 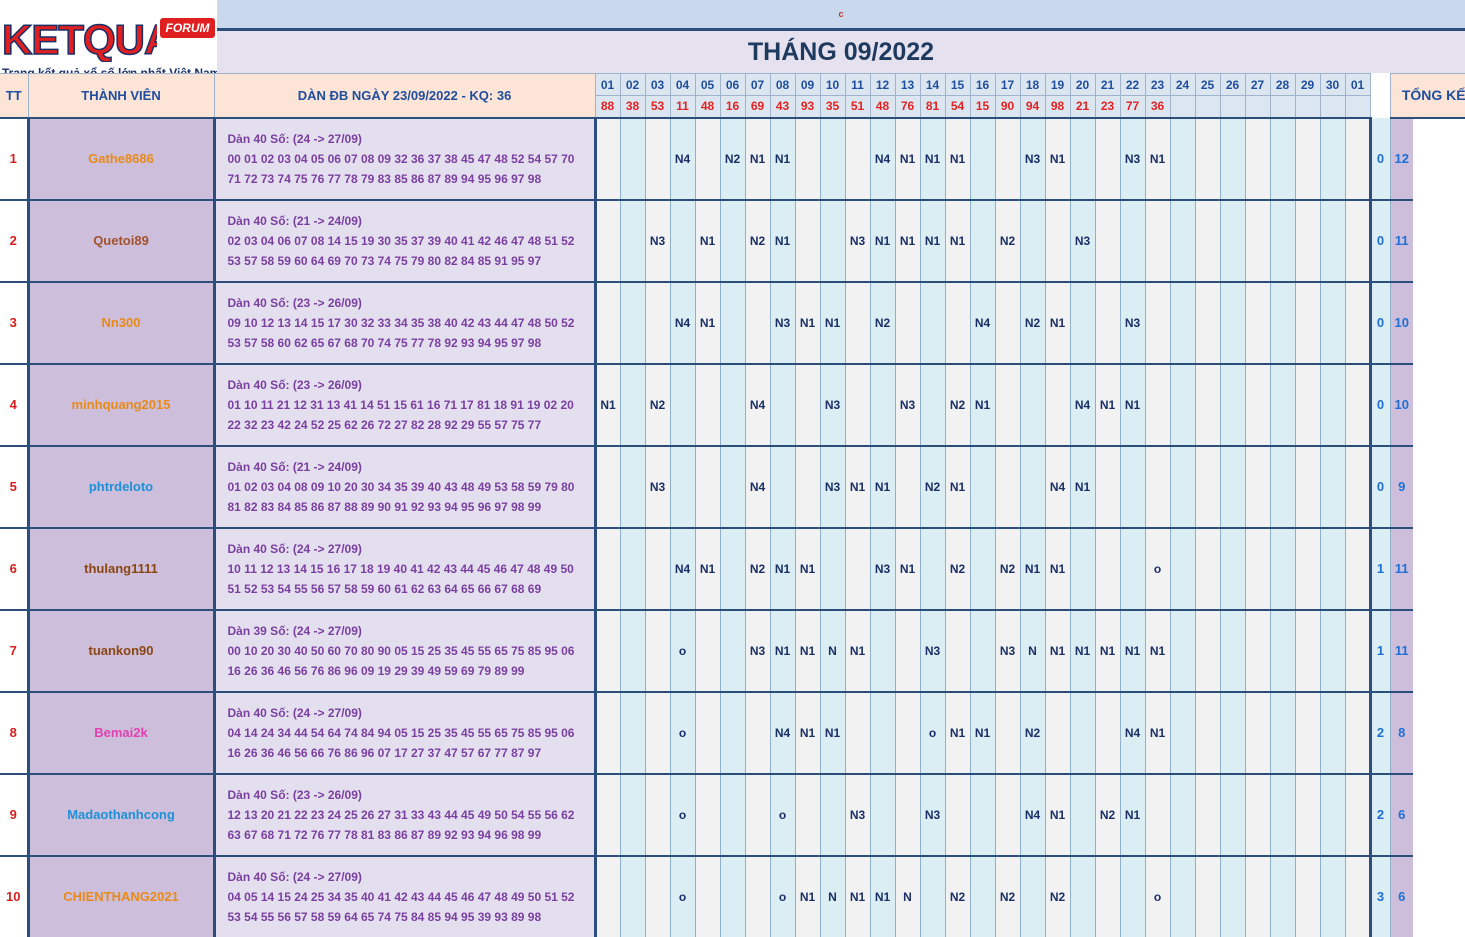 I want to click on member-name: thulang1111, so click(x=122, y=569).